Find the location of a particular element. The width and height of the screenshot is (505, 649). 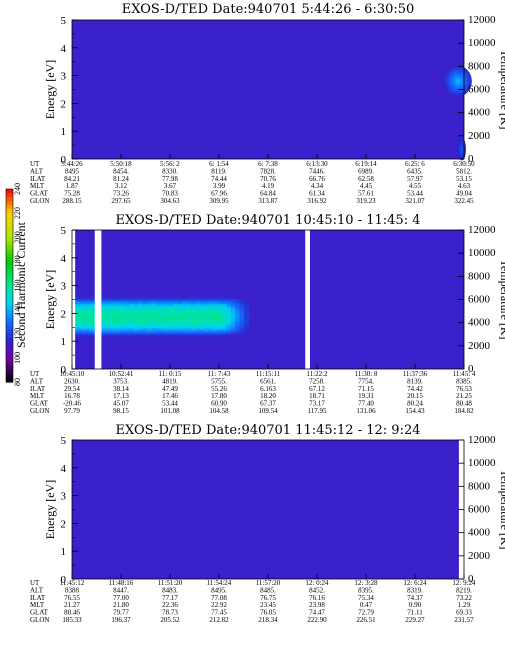

ephemeris-cell: 218.34 is located at coordinates (268, 620).